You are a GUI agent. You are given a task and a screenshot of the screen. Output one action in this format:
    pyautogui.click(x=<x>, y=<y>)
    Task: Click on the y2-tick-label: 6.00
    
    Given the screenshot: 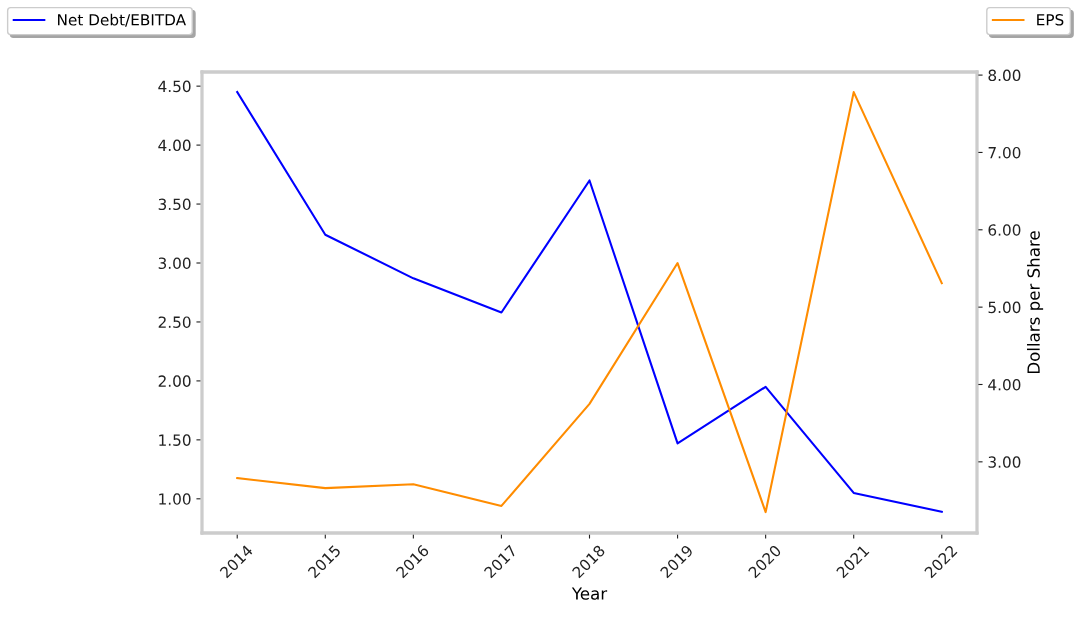 What is the action you would take?
    pyautogui.click(x=1004, y=230)
    